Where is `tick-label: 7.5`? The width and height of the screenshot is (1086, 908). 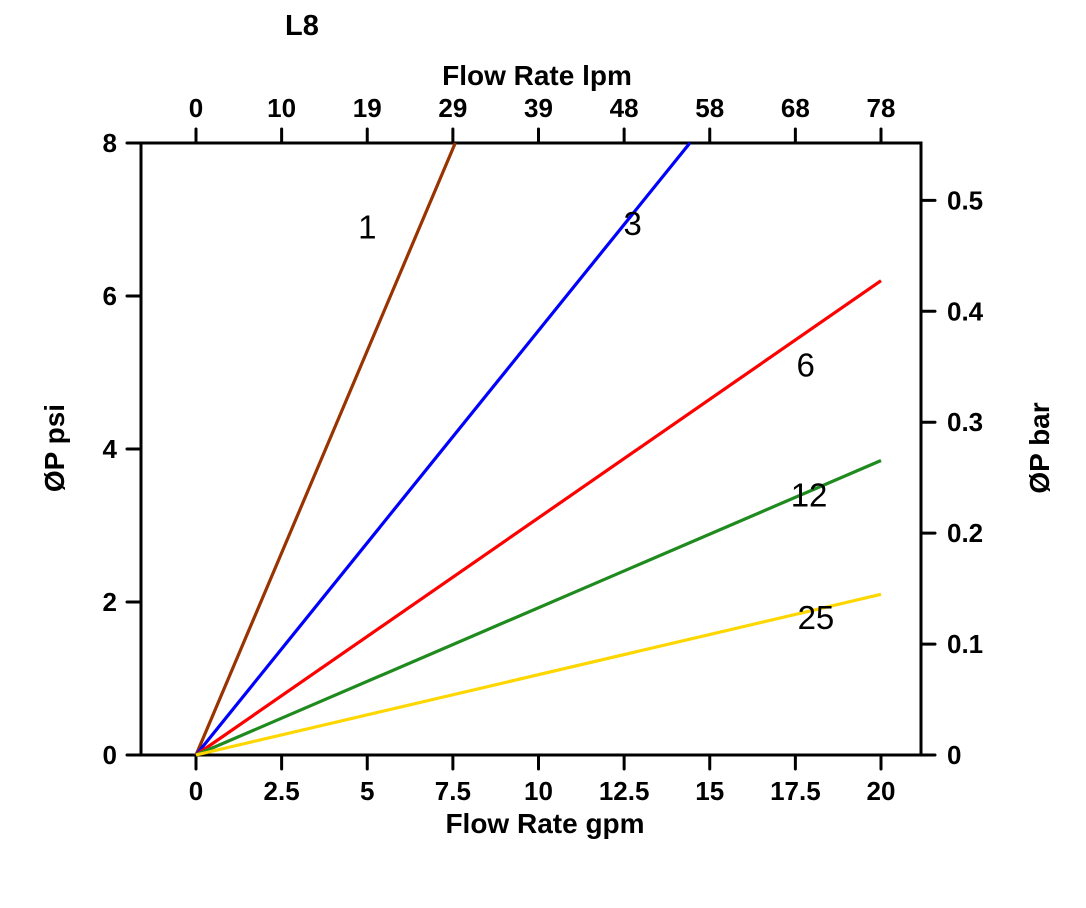 tick-label: 7.5 is located at coordinates (453, 791).